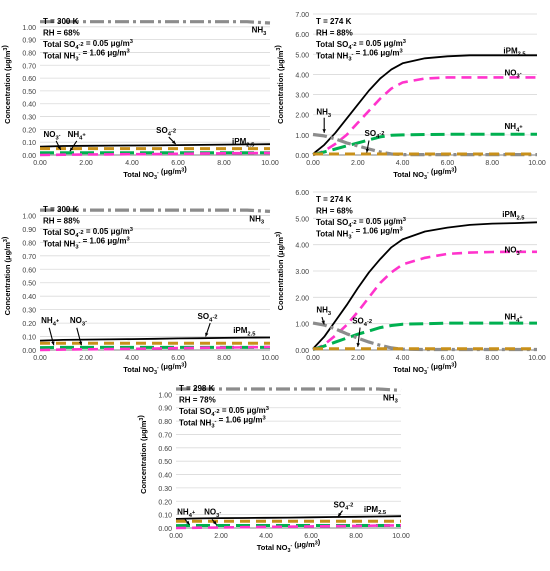 This screenshot has width=550, height=571. Describe the element at coordinates (302, 96) in the screenshot. I see `y-tick-label: 3.00` at that location.